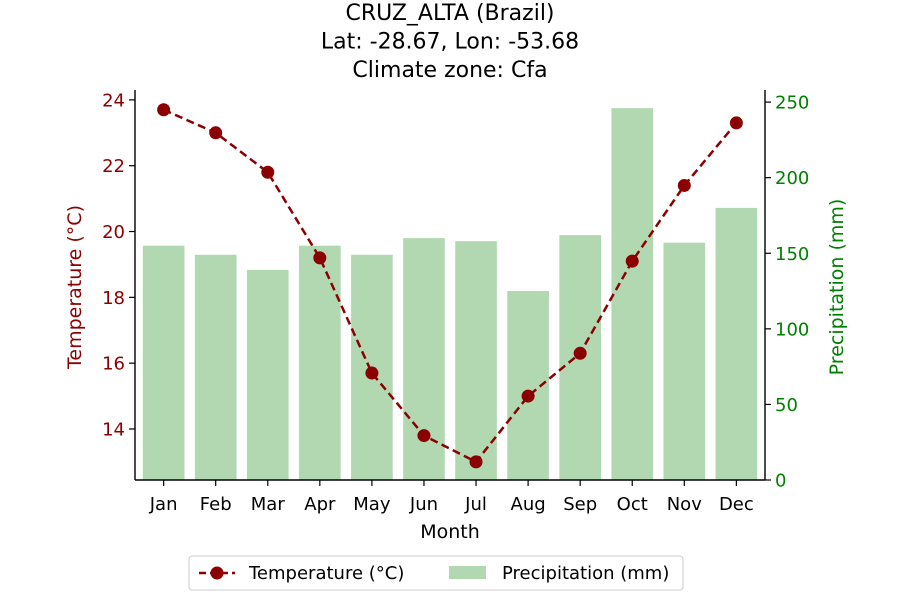 Image resolution: width=900 pixels, height=600 pixels. I want to click on precipitation-bar-apr, so click(320, 362).